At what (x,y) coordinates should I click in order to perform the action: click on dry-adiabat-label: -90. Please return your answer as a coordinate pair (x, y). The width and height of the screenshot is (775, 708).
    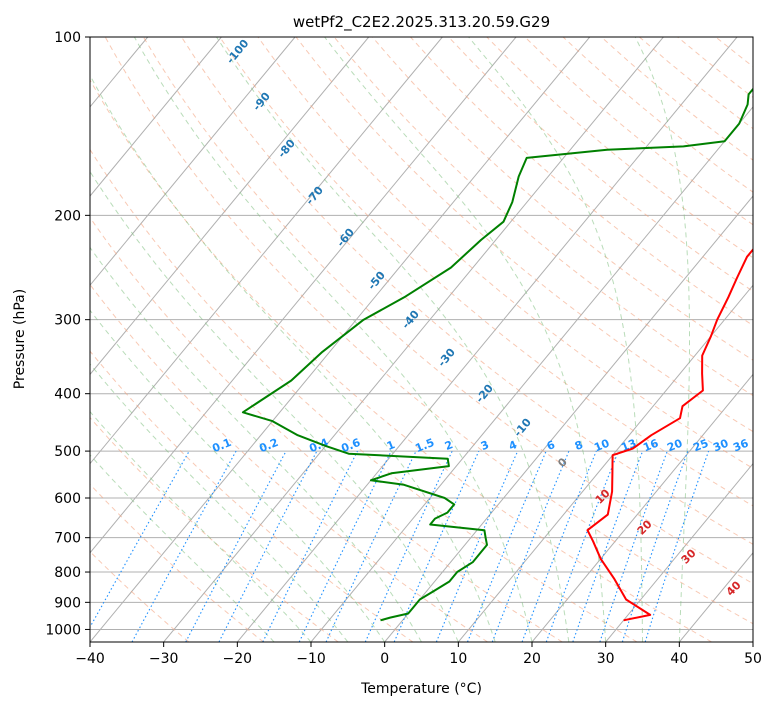
    Looking at the image, I should click on (261, 102).